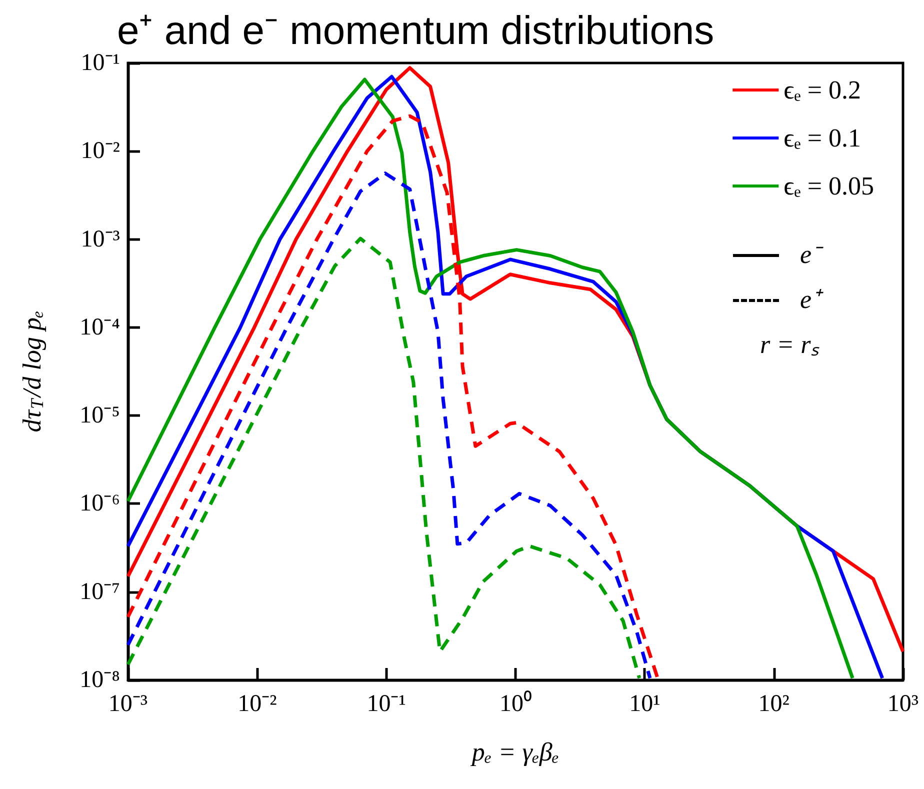 This screenshot has width=924, height=789. What do you see at coordinates (100, 239) in the screenshot?
I see `y-tick-label: 10⁻³` at bounding box center [100, 239].